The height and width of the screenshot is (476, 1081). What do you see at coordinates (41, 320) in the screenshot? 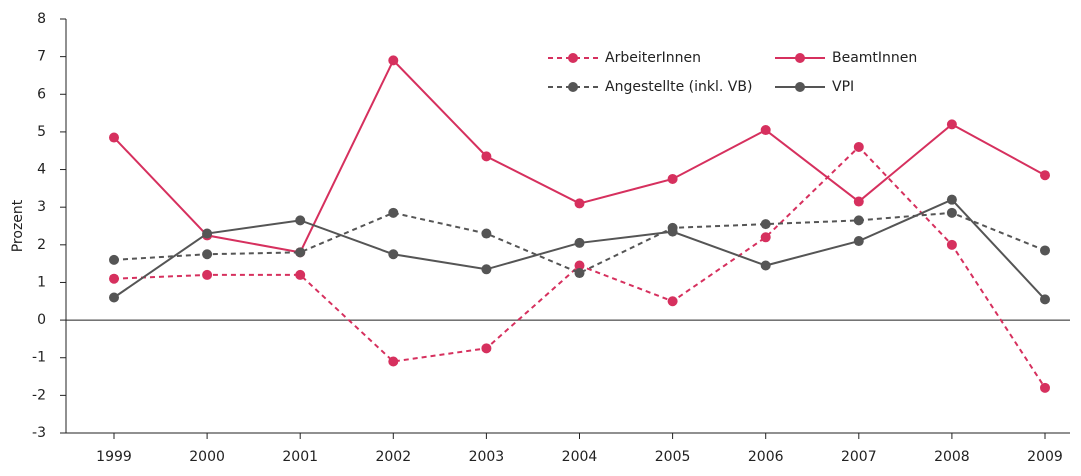
I see `y-tick-label: 0` at bounding box center [41, 320].